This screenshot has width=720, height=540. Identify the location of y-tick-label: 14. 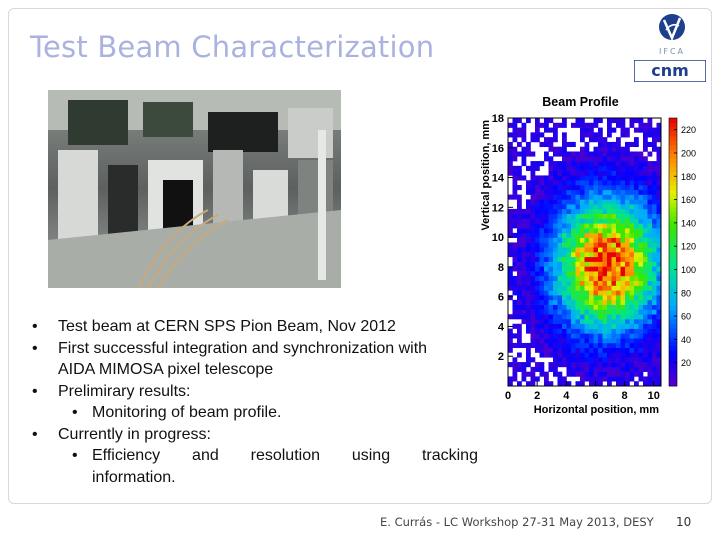
(498, 179).